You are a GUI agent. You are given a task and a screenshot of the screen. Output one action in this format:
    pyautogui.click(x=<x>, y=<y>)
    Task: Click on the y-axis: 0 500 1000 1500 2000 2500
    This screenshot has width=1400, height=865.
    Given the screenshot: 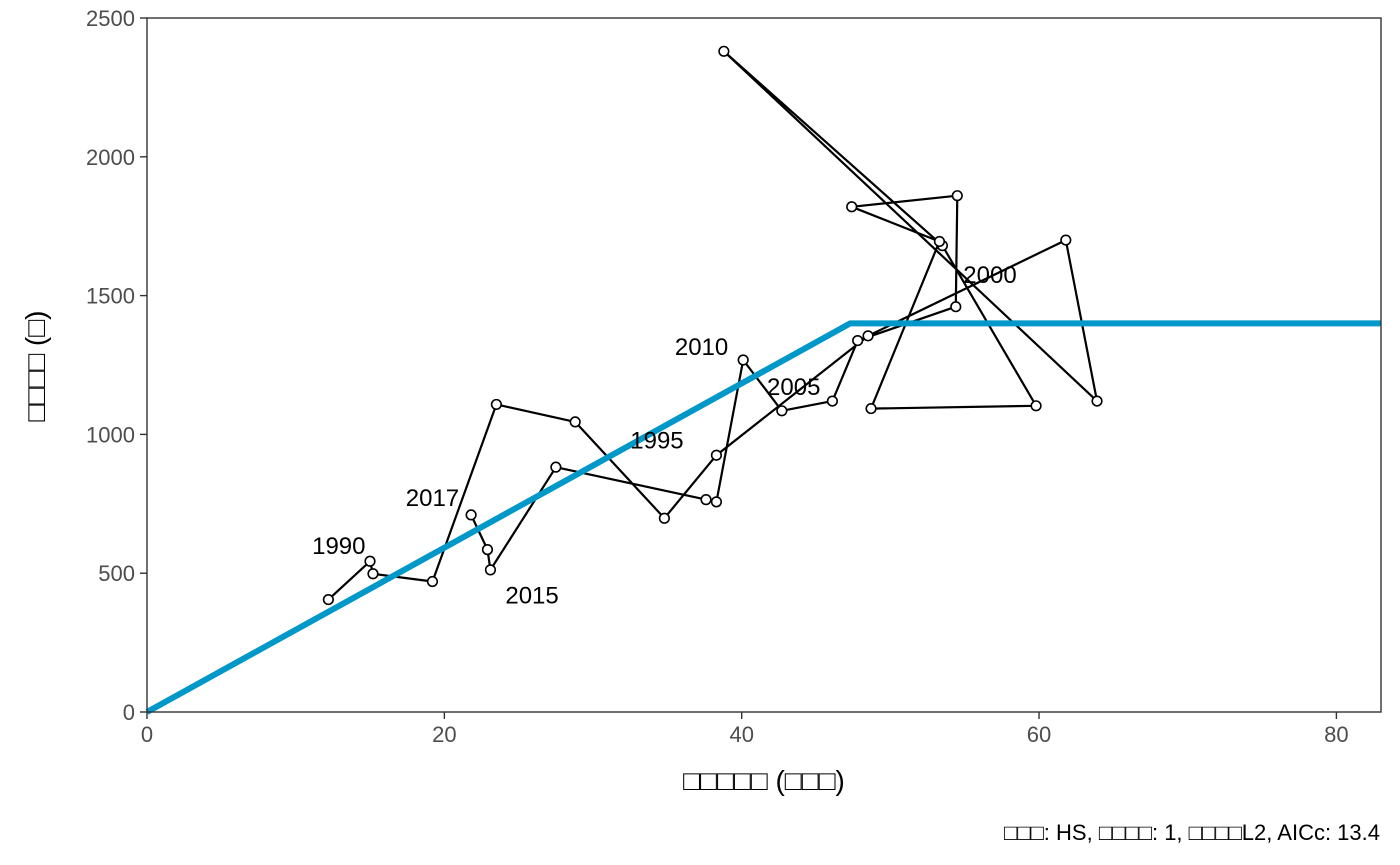 What is the action you would take?
    pyautogui.click(x=116, y=365)
    